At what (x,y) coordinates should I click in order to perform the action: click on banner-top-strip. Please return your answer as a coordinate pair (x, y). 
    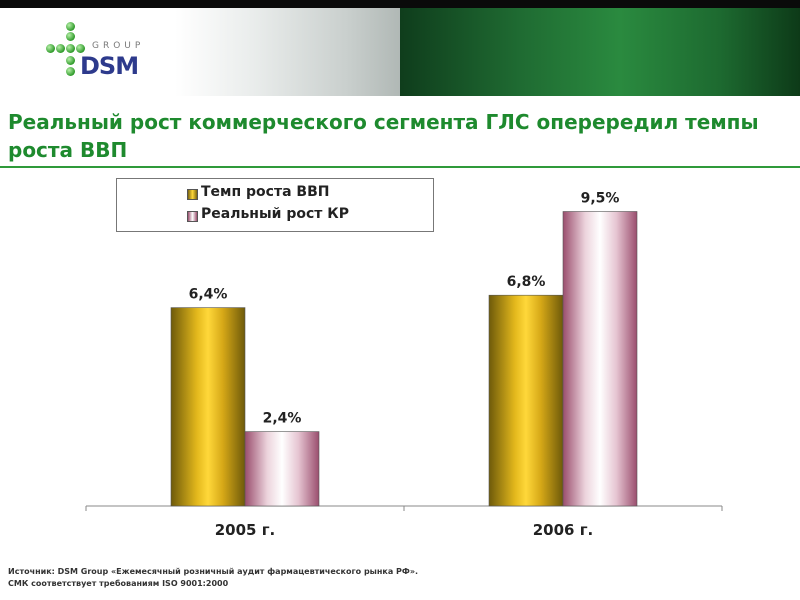
    Looking at the image, I should click on (400, 4).